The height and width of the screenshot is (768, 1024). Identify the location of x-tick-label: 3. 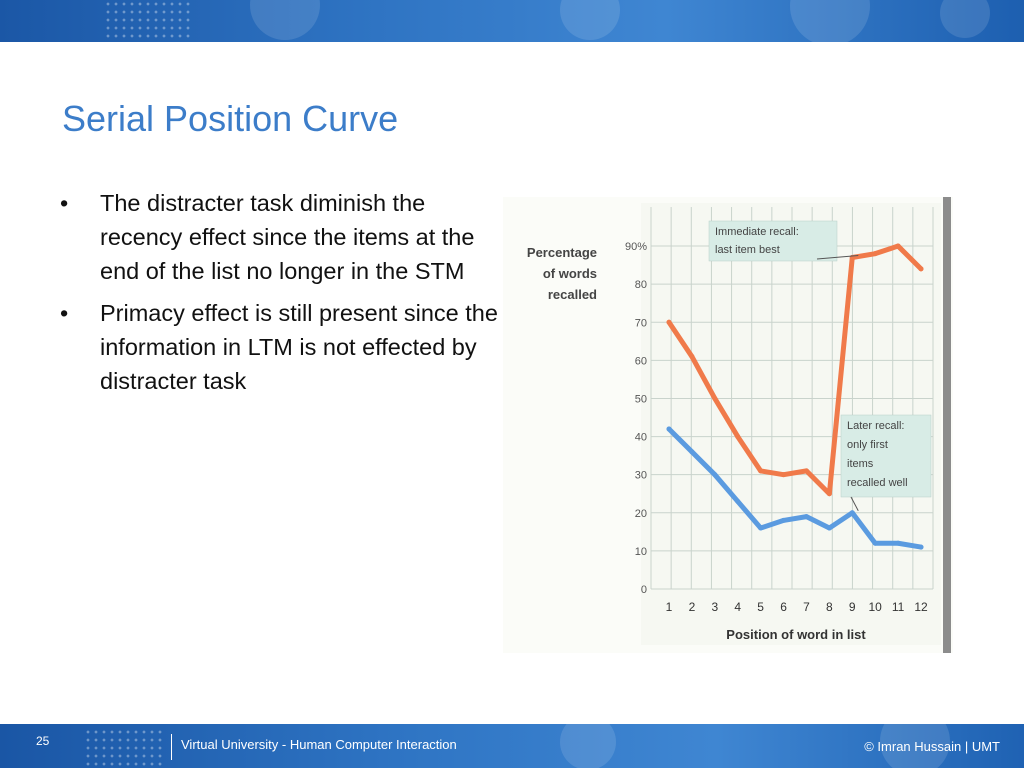
(714, 607).